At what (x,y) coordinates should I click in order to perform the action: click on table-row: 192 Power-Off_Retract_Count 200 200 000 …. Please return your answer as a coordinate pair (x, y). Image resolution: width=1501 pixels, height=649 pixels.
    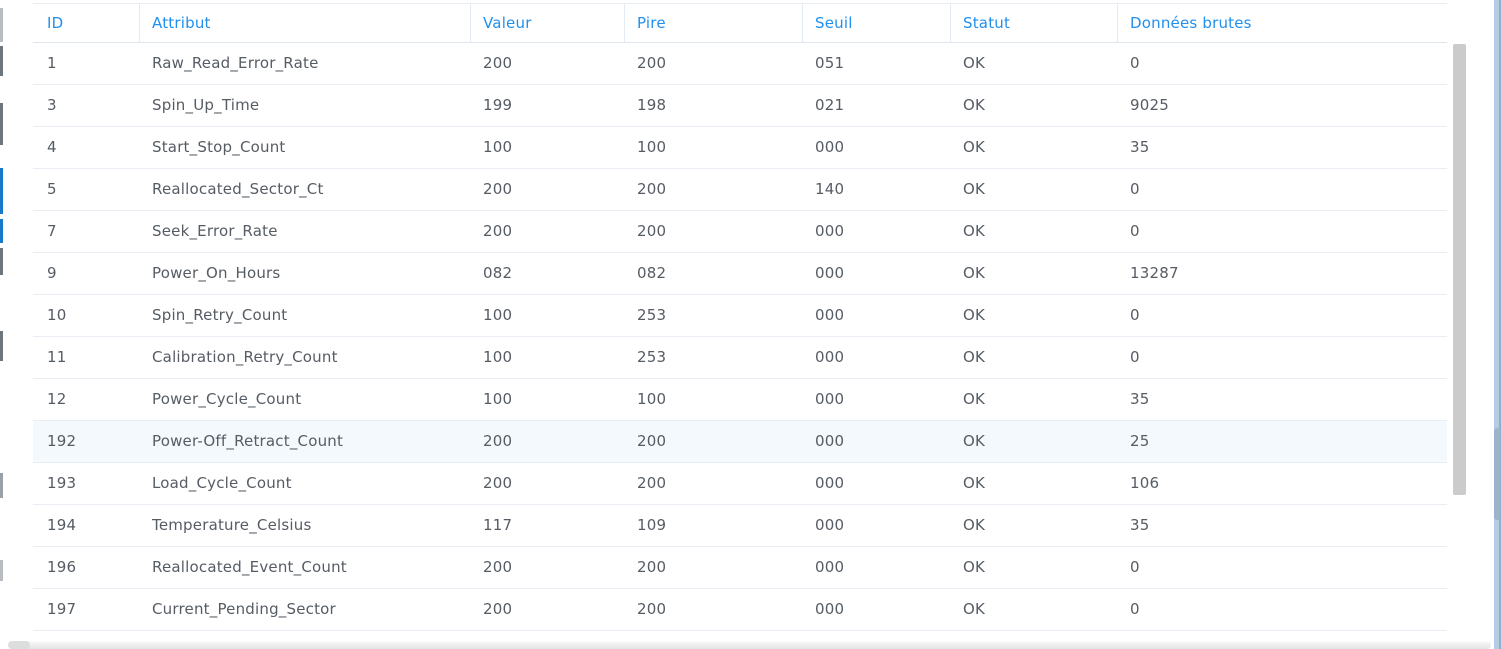
    Looking at the image, I should click on (740, 442).